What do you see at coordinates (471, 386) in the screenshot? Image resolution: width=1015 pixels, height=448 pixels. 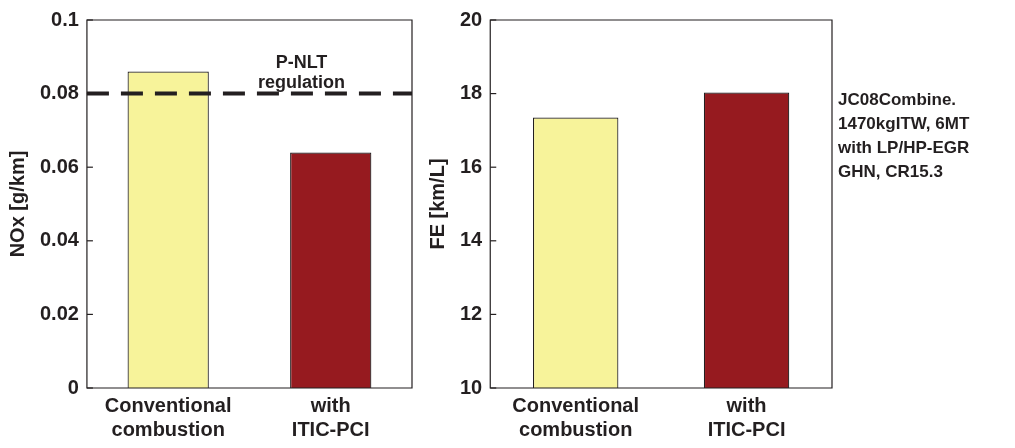 I see `y-tick-label: 10` at bounding box center [471, 386].